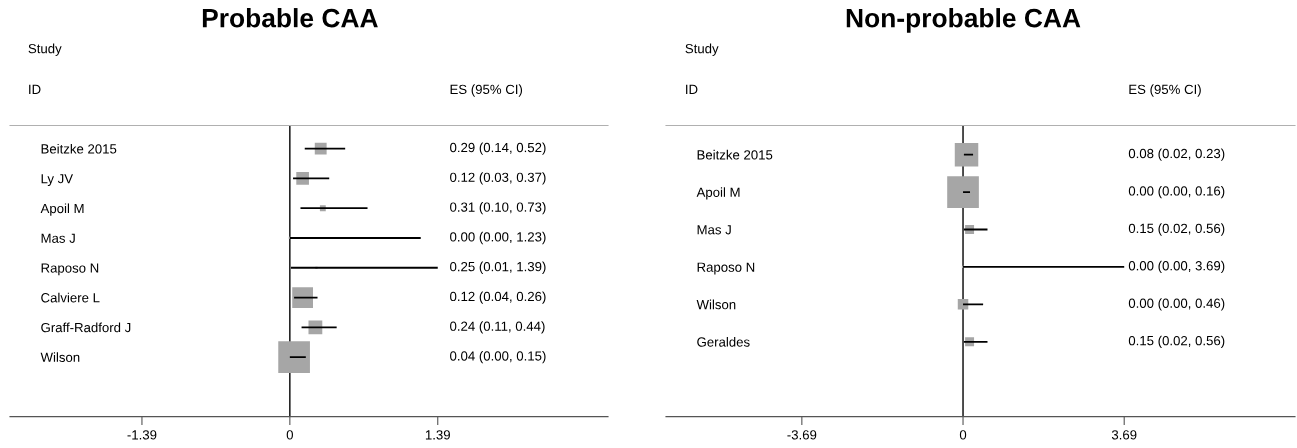  Describe the element at coordinates (1176, 192) in the screenshot. I see `annotation: 0.00 (0.00, 0.16)` at that location.